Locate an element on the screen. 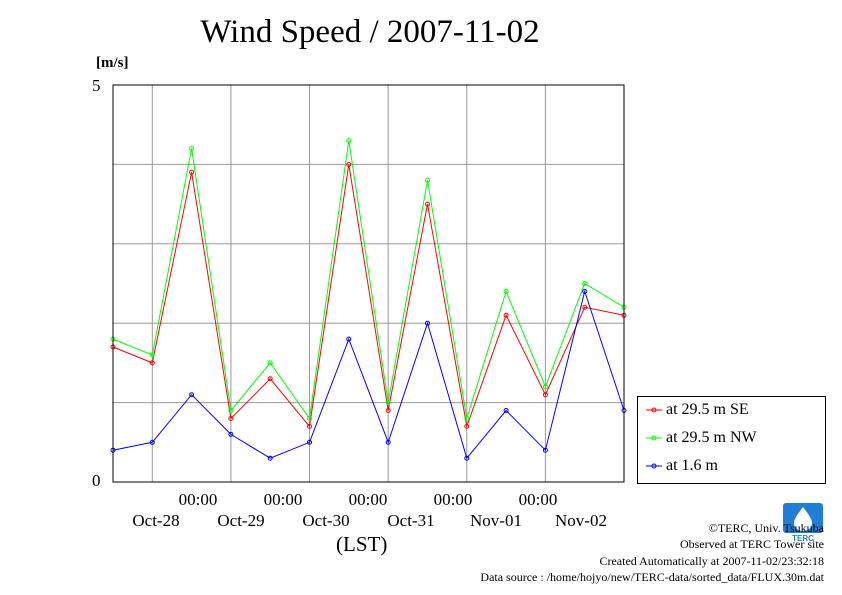  legend-label-se: at 29.5 m SE is located at coordinates (707, 409).